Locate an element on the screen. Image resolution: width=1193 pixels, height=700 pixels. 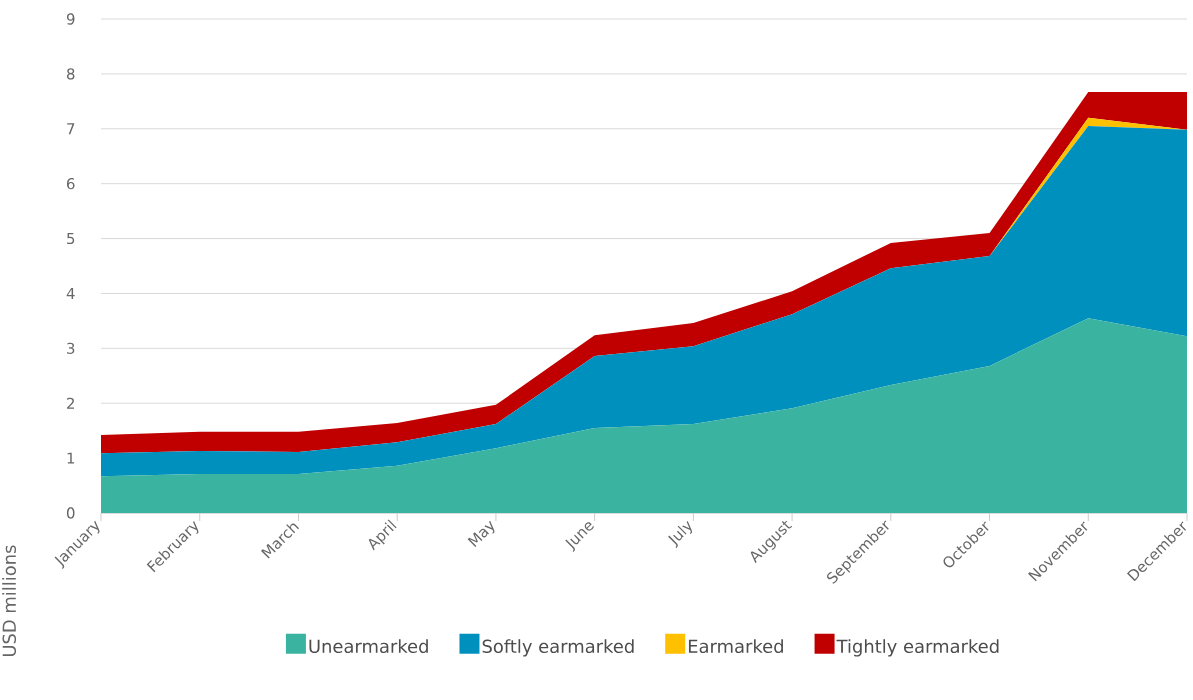
legend-label: Softly earmarked is located at coordinates (558, 648).